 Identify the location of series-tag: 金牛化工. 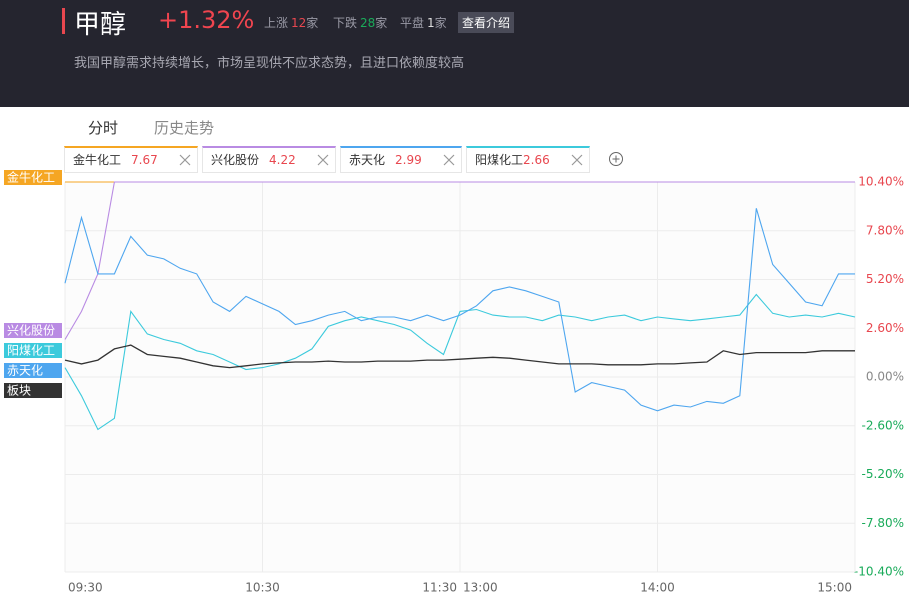
(33, 177).